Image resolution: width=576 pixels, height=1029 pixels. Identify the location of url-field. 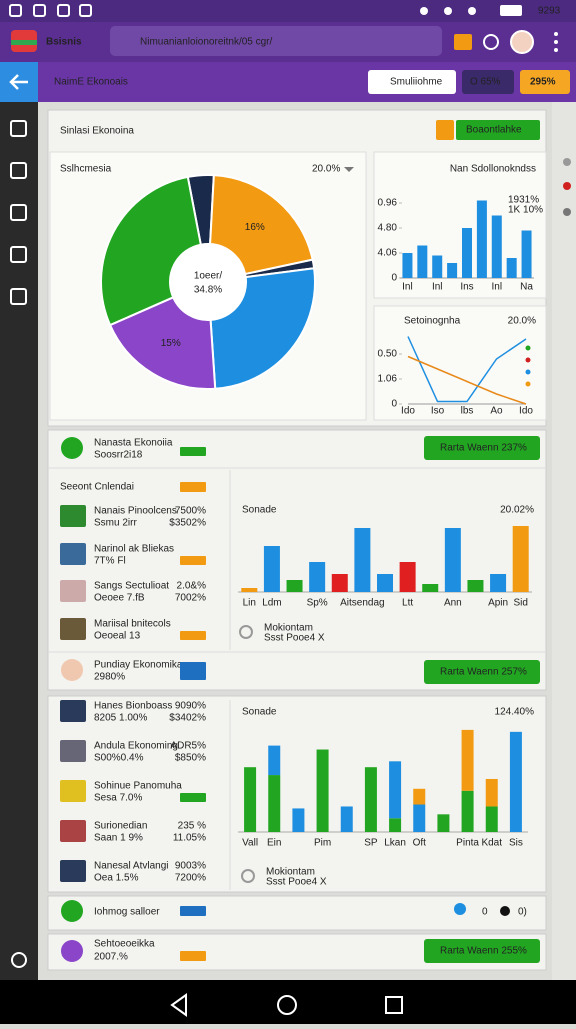
(276, 41).